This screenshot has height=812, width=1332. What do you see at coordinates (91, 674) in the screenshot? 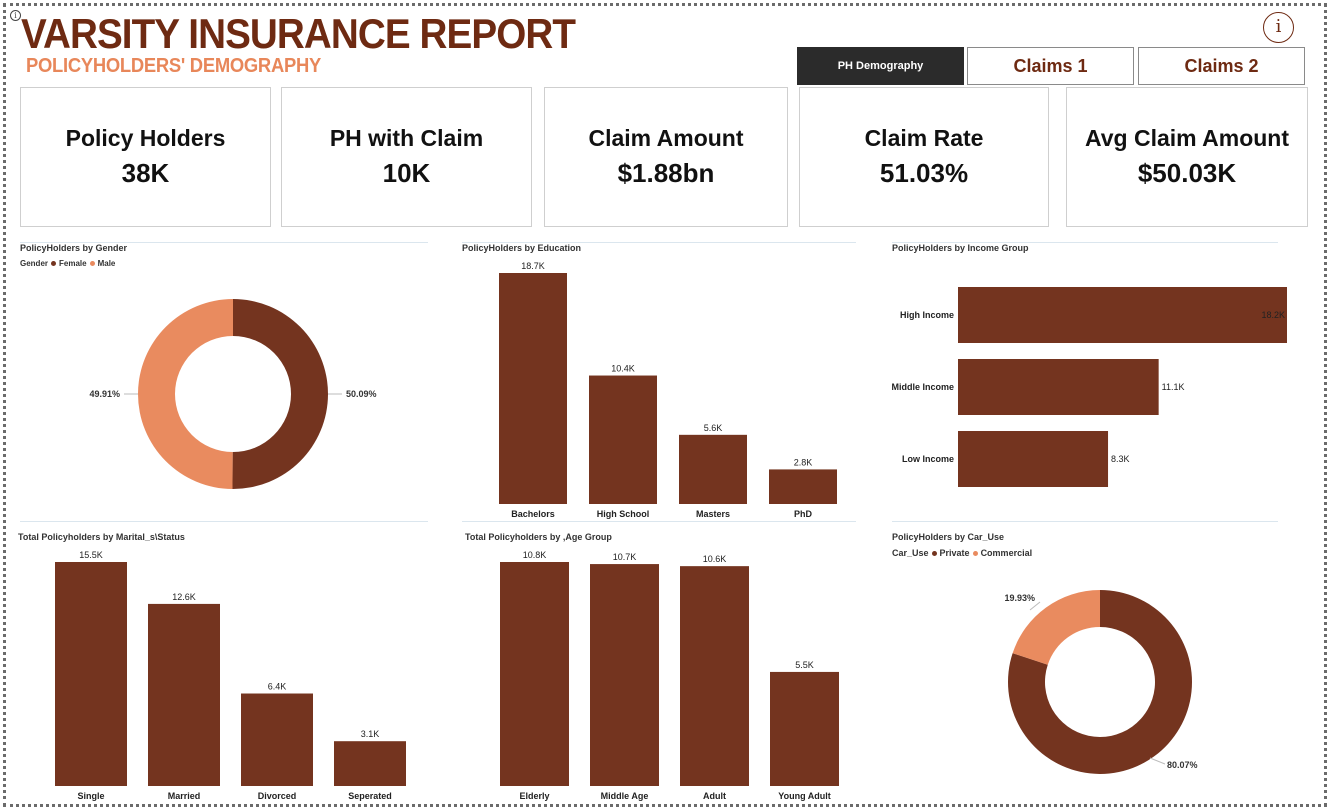
I see `bar-single` at bounding box center [91, 674].